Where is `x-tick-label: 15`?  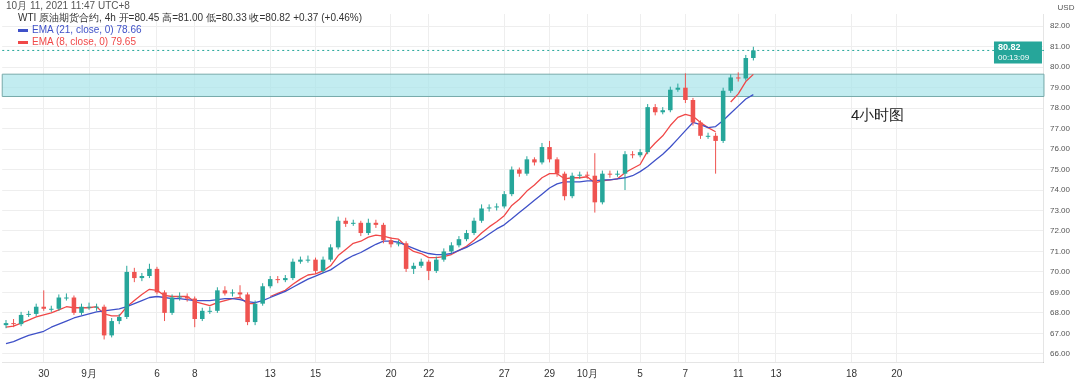 x-tick-label: 15 is located at coordinates (315, 373).